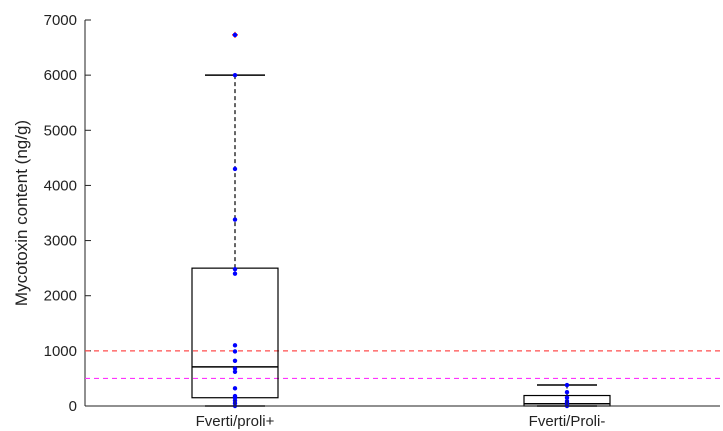 Image resolution: width=723 pixels, height=431 pixels. Describe the element at coordinates (60, 241) in the screenshot. I see `y-tick-label: 3000` at that location.